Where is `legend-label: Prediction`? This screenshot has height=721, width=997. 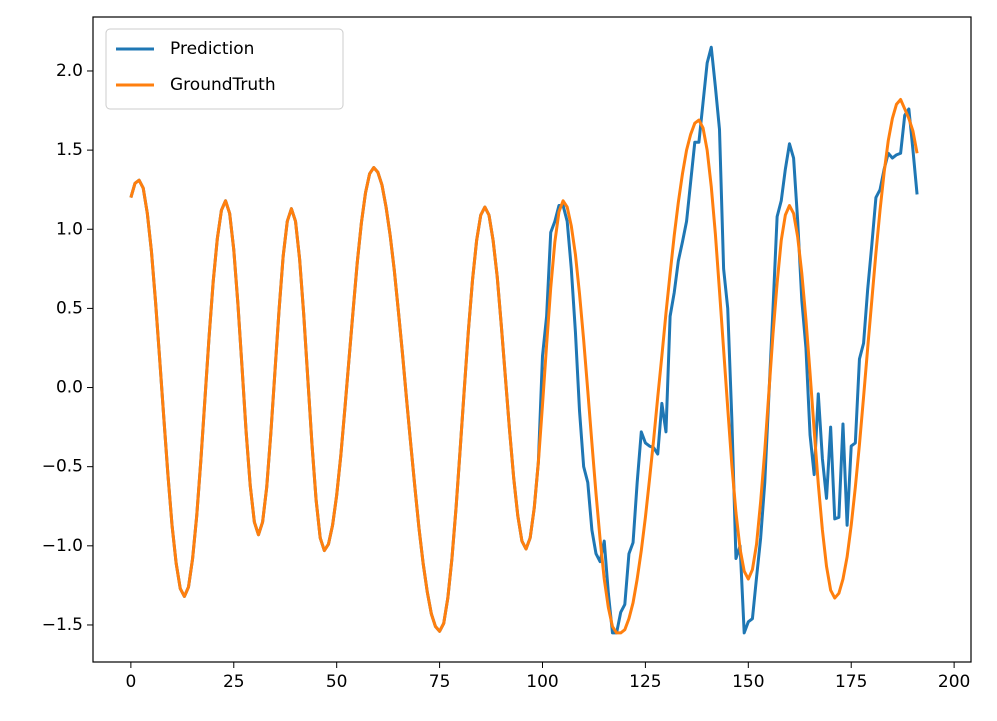
legend-label: Prediction is located at coordinates (212, 49).